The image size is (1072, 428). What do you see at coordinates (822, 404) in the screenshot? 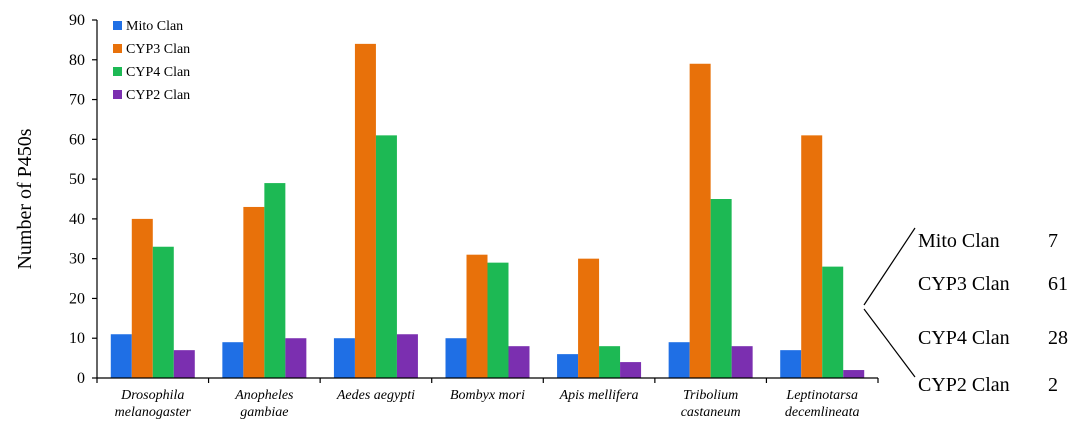
I see `category-label: Leptinotarsa decemlineata` at bounding box center [822, 404].